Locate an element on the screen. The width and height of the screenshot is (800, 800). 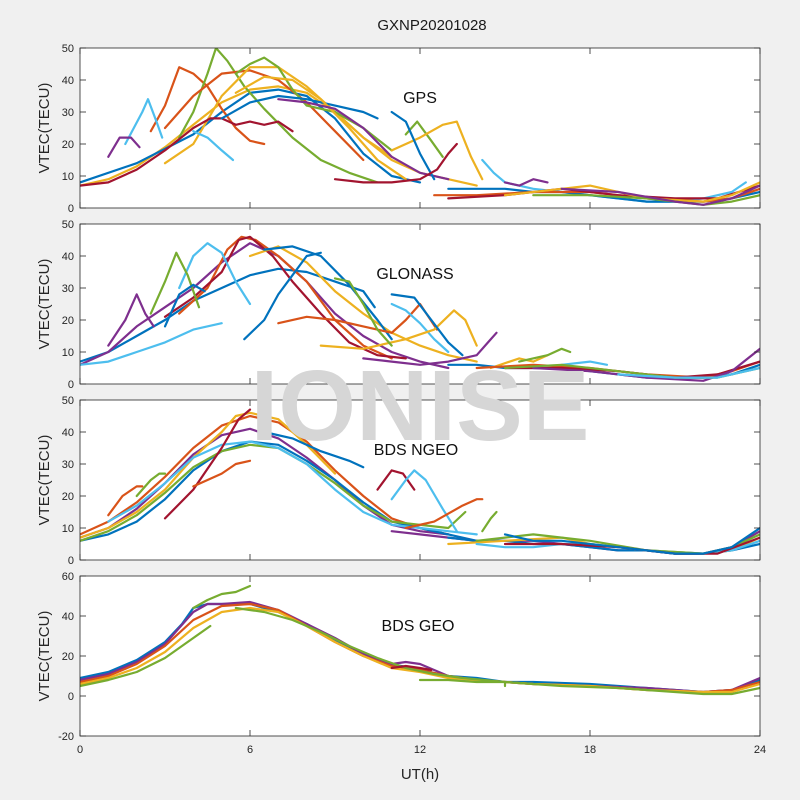
series-group is located at coordinates (420, 640).